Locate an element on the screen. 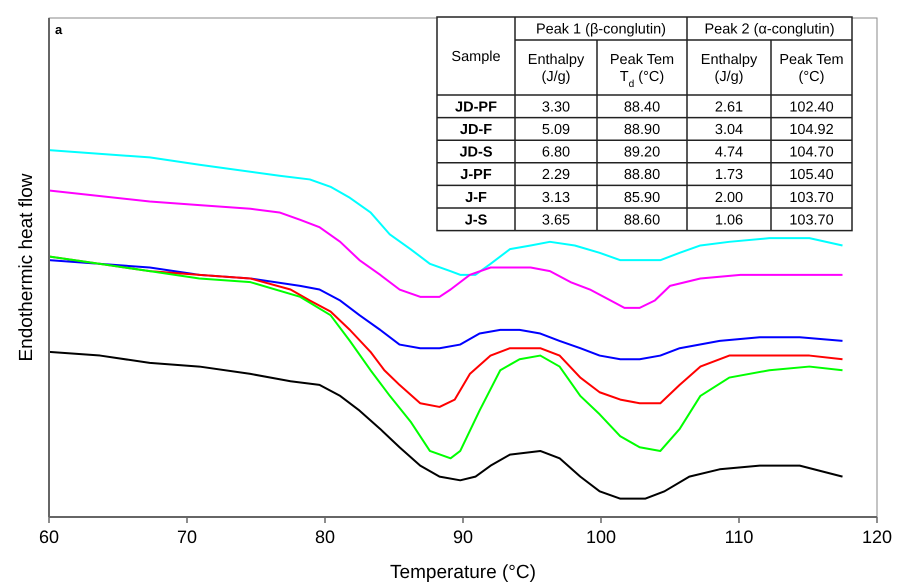  x-tick-label: 80 is located at coordinates (325, 537).